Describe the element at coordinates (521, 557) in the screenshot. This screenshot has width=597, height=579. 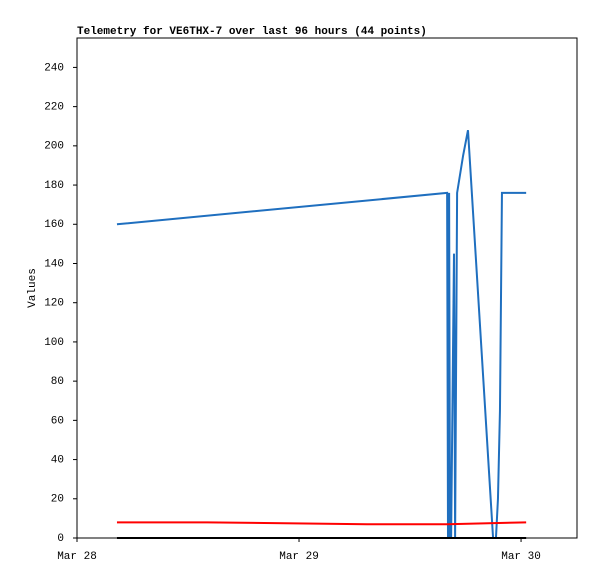
I see `x-tick-label: Mar 30` at that location.